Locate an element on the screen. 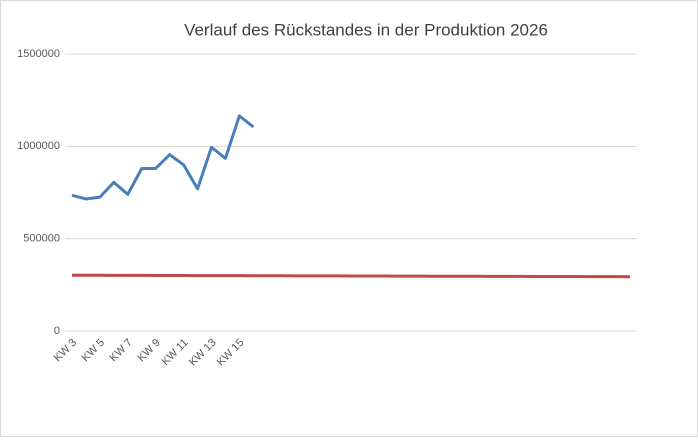  y-tick-label: 0 is located at coordinates (57, 331).